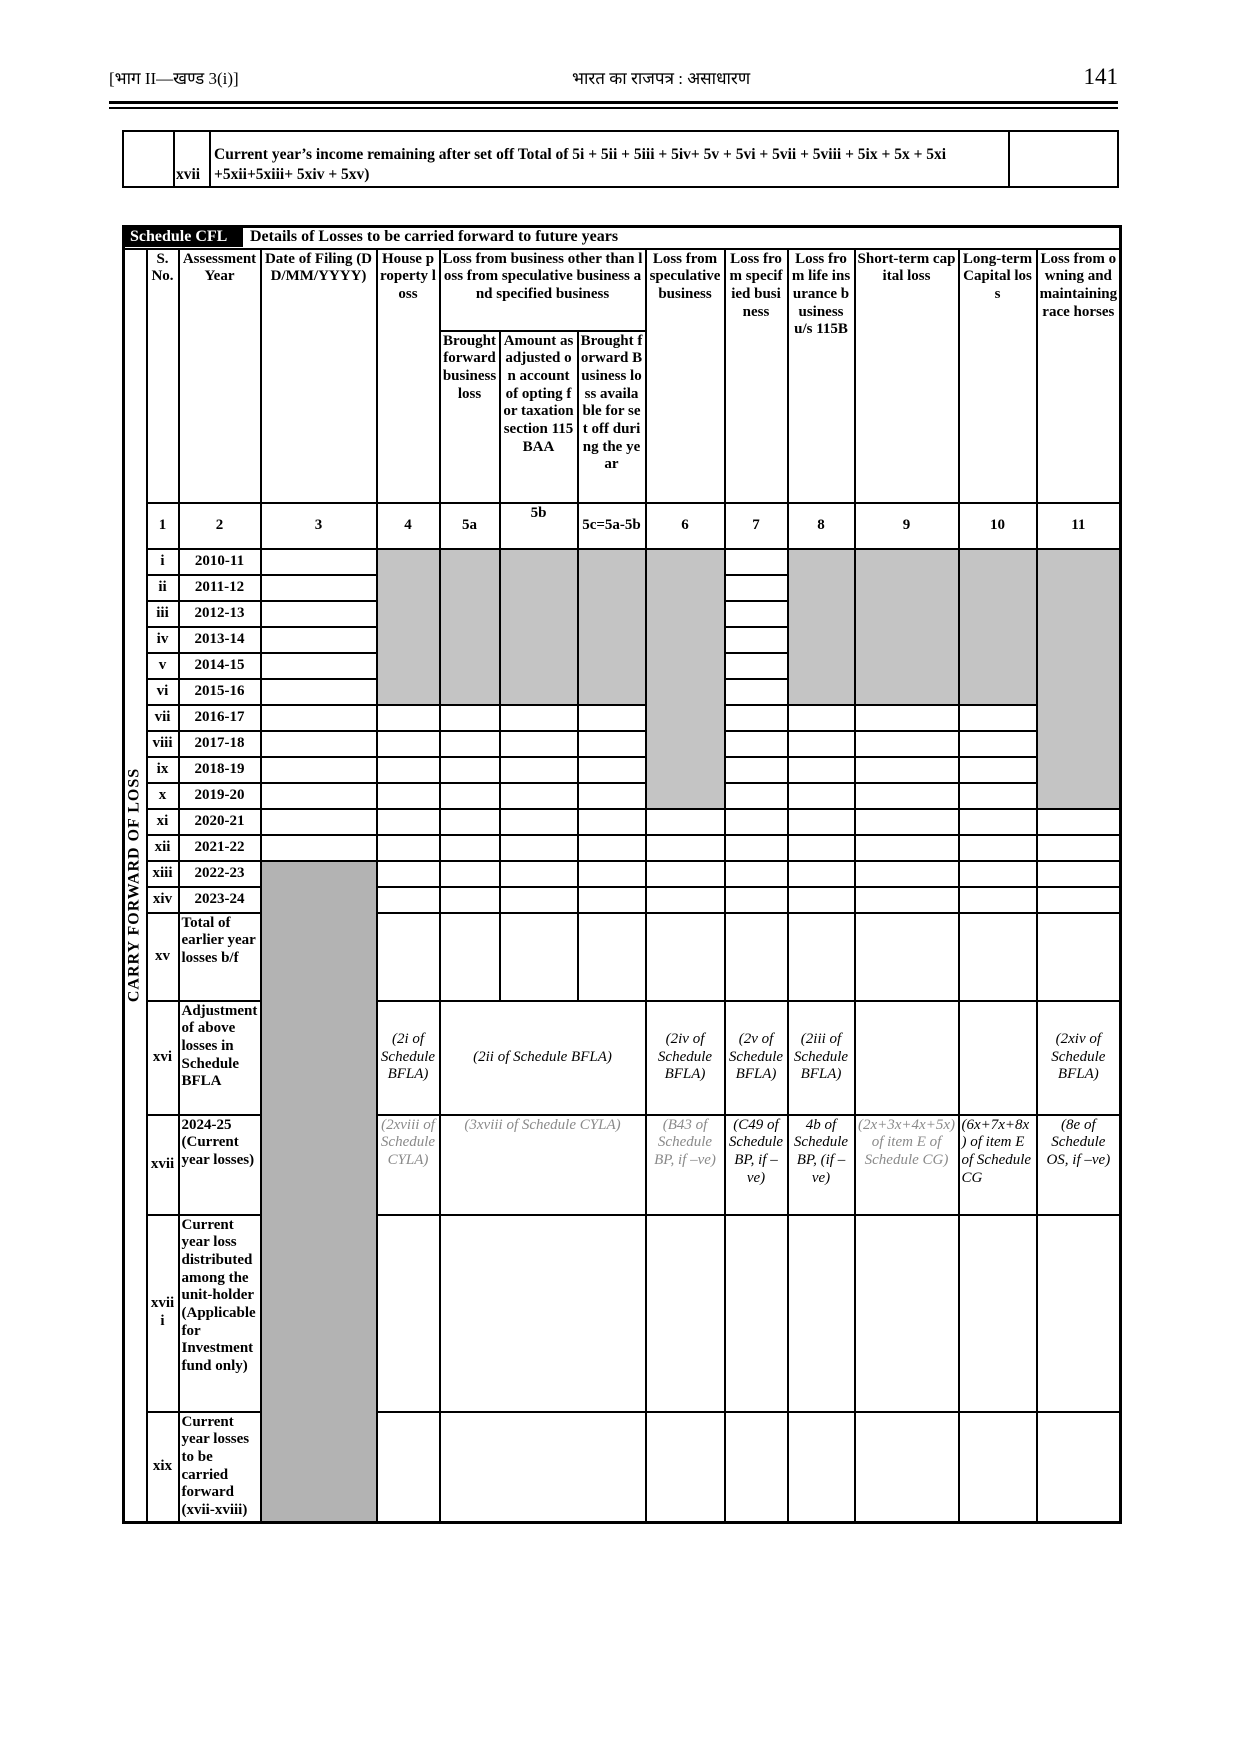 The height and width of the screenshot is (1755, 1241). I want to click on row-label: 2024-25 (Current year losses), so click(219, 1164).